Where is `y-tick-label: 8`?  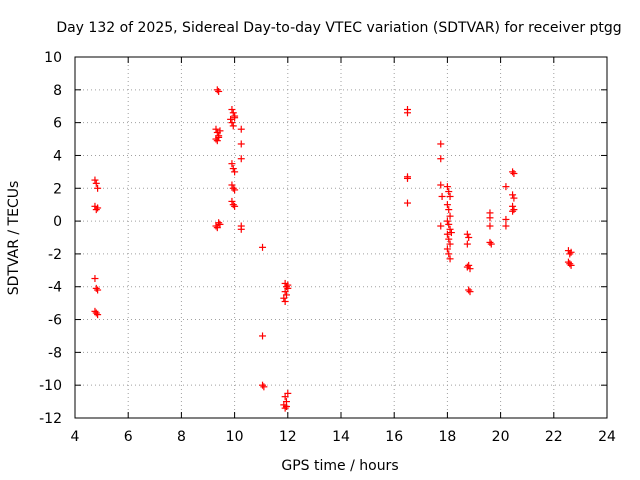 y-tick-label: 8 is located at coordinates (57, 91).